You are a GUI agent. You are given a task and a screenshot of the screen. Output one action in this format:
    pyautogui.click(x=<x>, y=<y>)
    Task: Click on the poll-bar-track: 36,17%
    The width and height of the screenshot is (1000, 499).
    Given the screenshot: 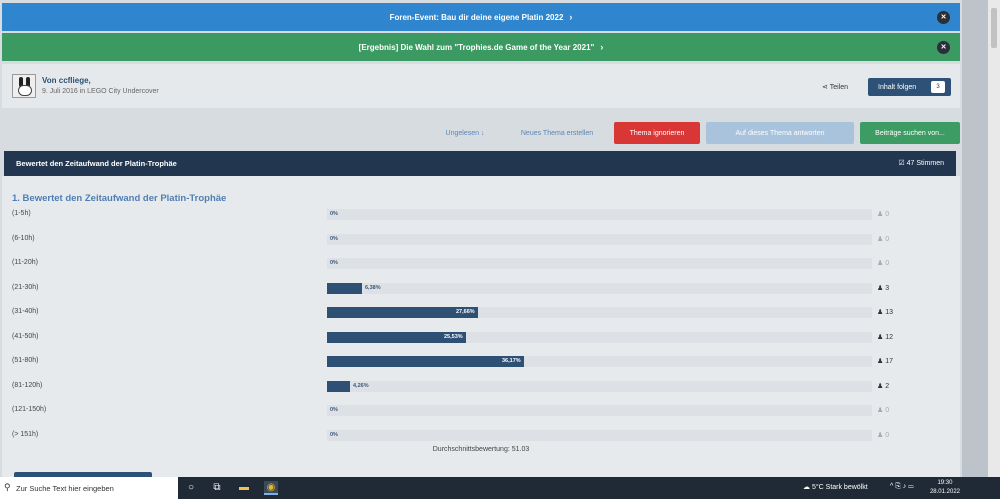 What is the action you would take?
    pyautogui.click(x=599, y=361)
    